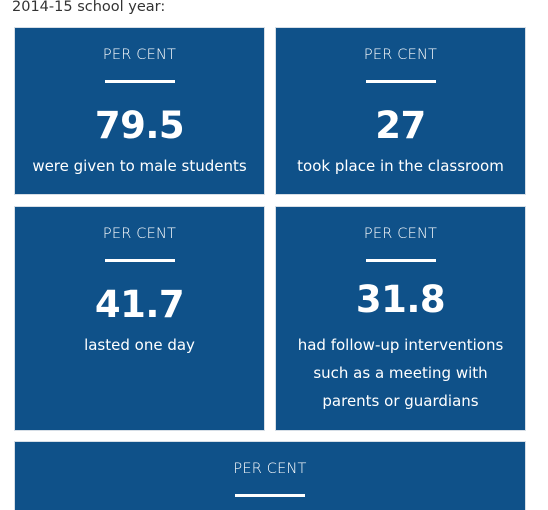  Describe the element at coordinates (400, 166) in the screenshot. I see `stat-description: took place in the classroom` at that location.